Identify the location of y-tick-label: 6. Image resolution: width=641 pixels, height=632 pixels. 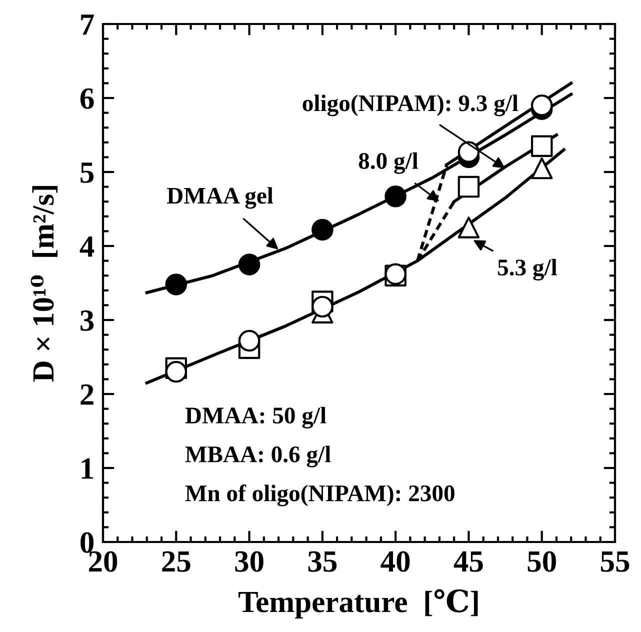
(87, 98).